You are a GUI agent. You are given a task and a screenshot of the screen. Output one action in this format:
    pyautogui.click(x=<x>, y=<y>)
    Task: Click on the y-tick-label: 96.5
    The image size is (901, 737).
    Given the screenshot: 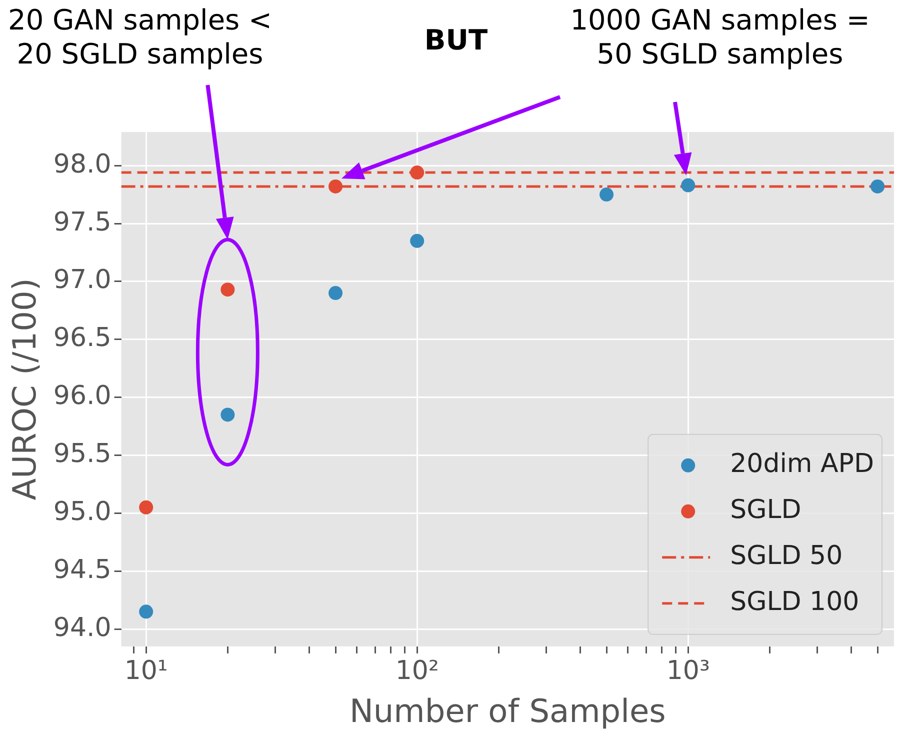 What is the action you would take?
    pyautogui.click(x=82, y=338)
    